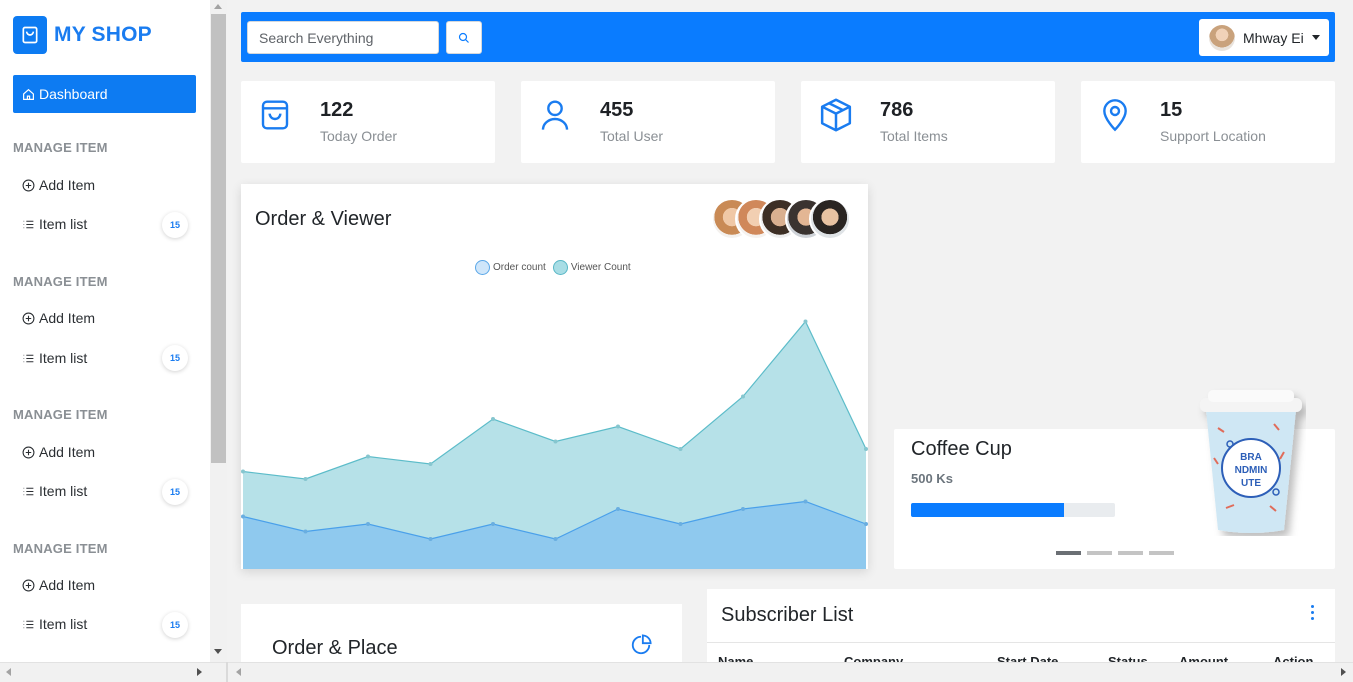  Describe the element at coordinates (1251, 461) in the screenshot. I see `coffee-cup-image: BRA NDMIN UTE` at that location.